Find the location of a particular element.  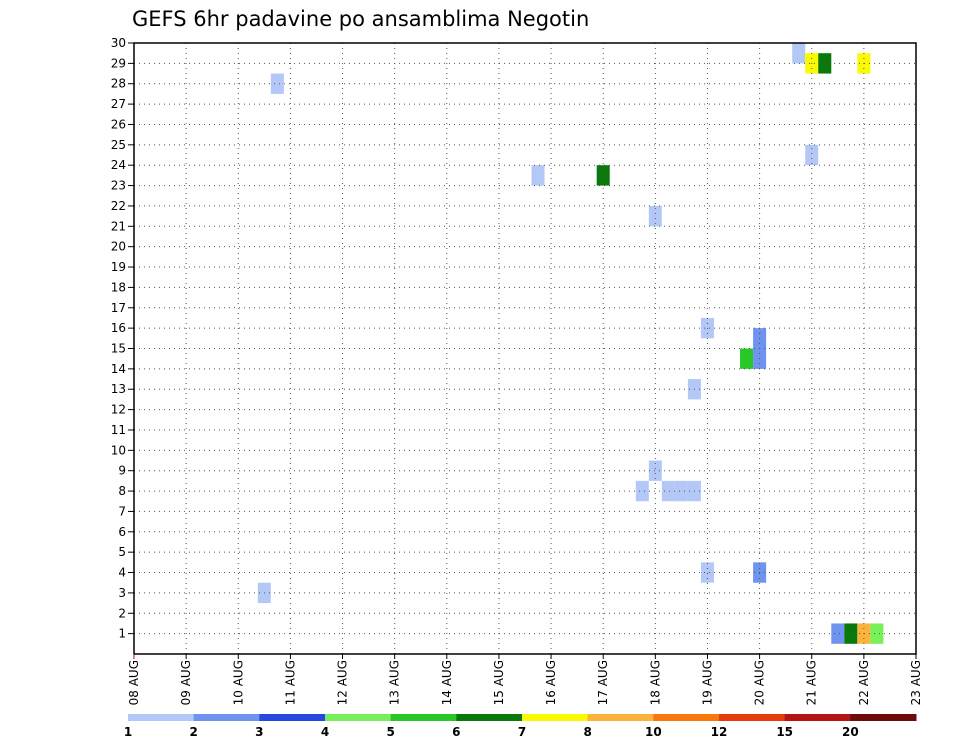

y-tick-1: 1 is located at coordinates (122, 634).